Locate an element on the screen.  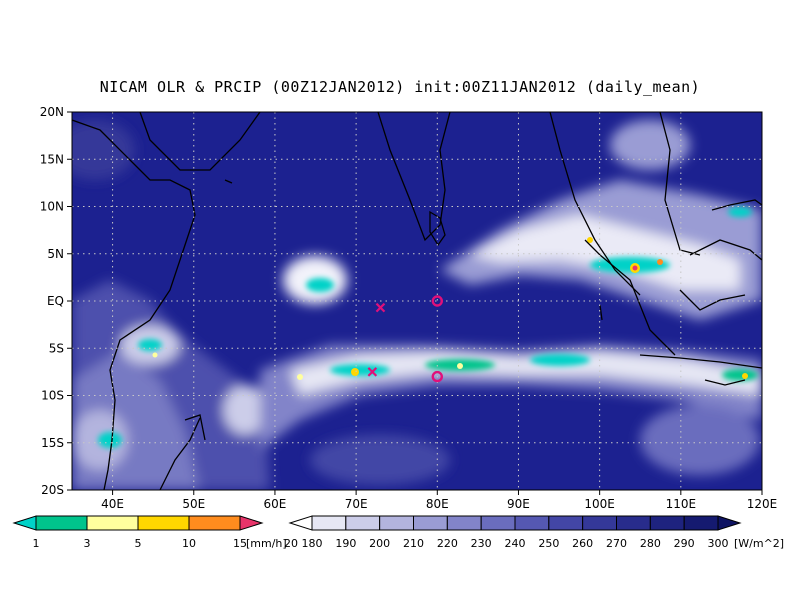
lat-tick-label: 15S is located at coordinates (52, 443).